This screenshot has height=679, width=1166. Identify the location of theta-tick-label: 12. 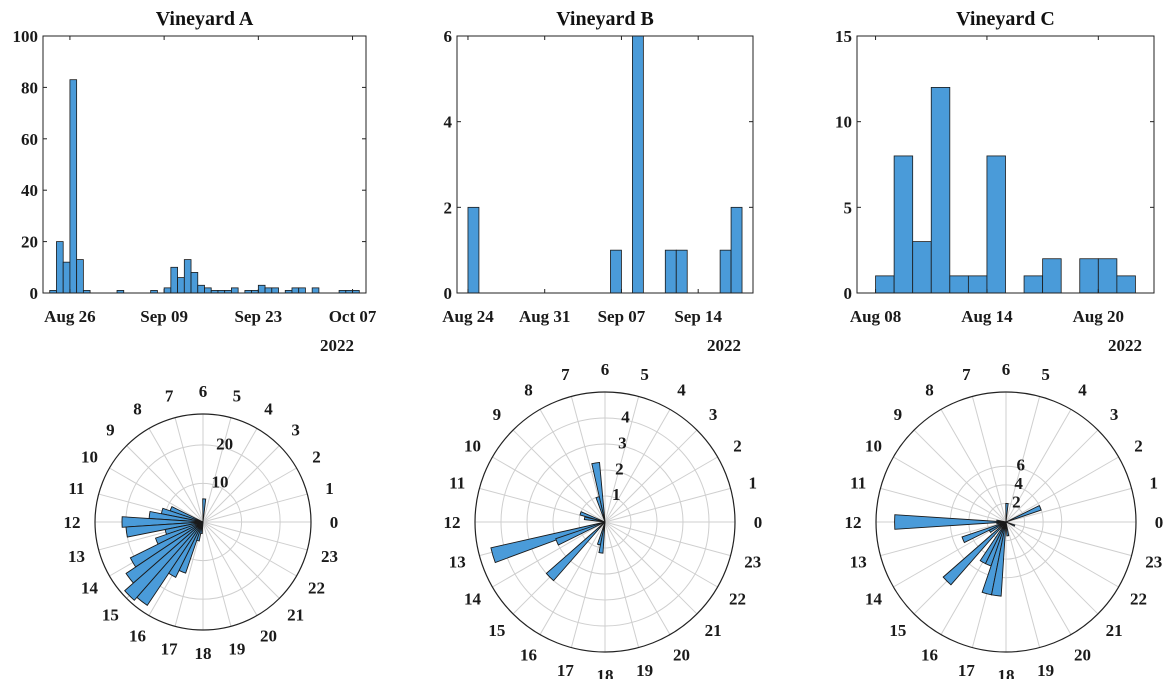
(452, 522).